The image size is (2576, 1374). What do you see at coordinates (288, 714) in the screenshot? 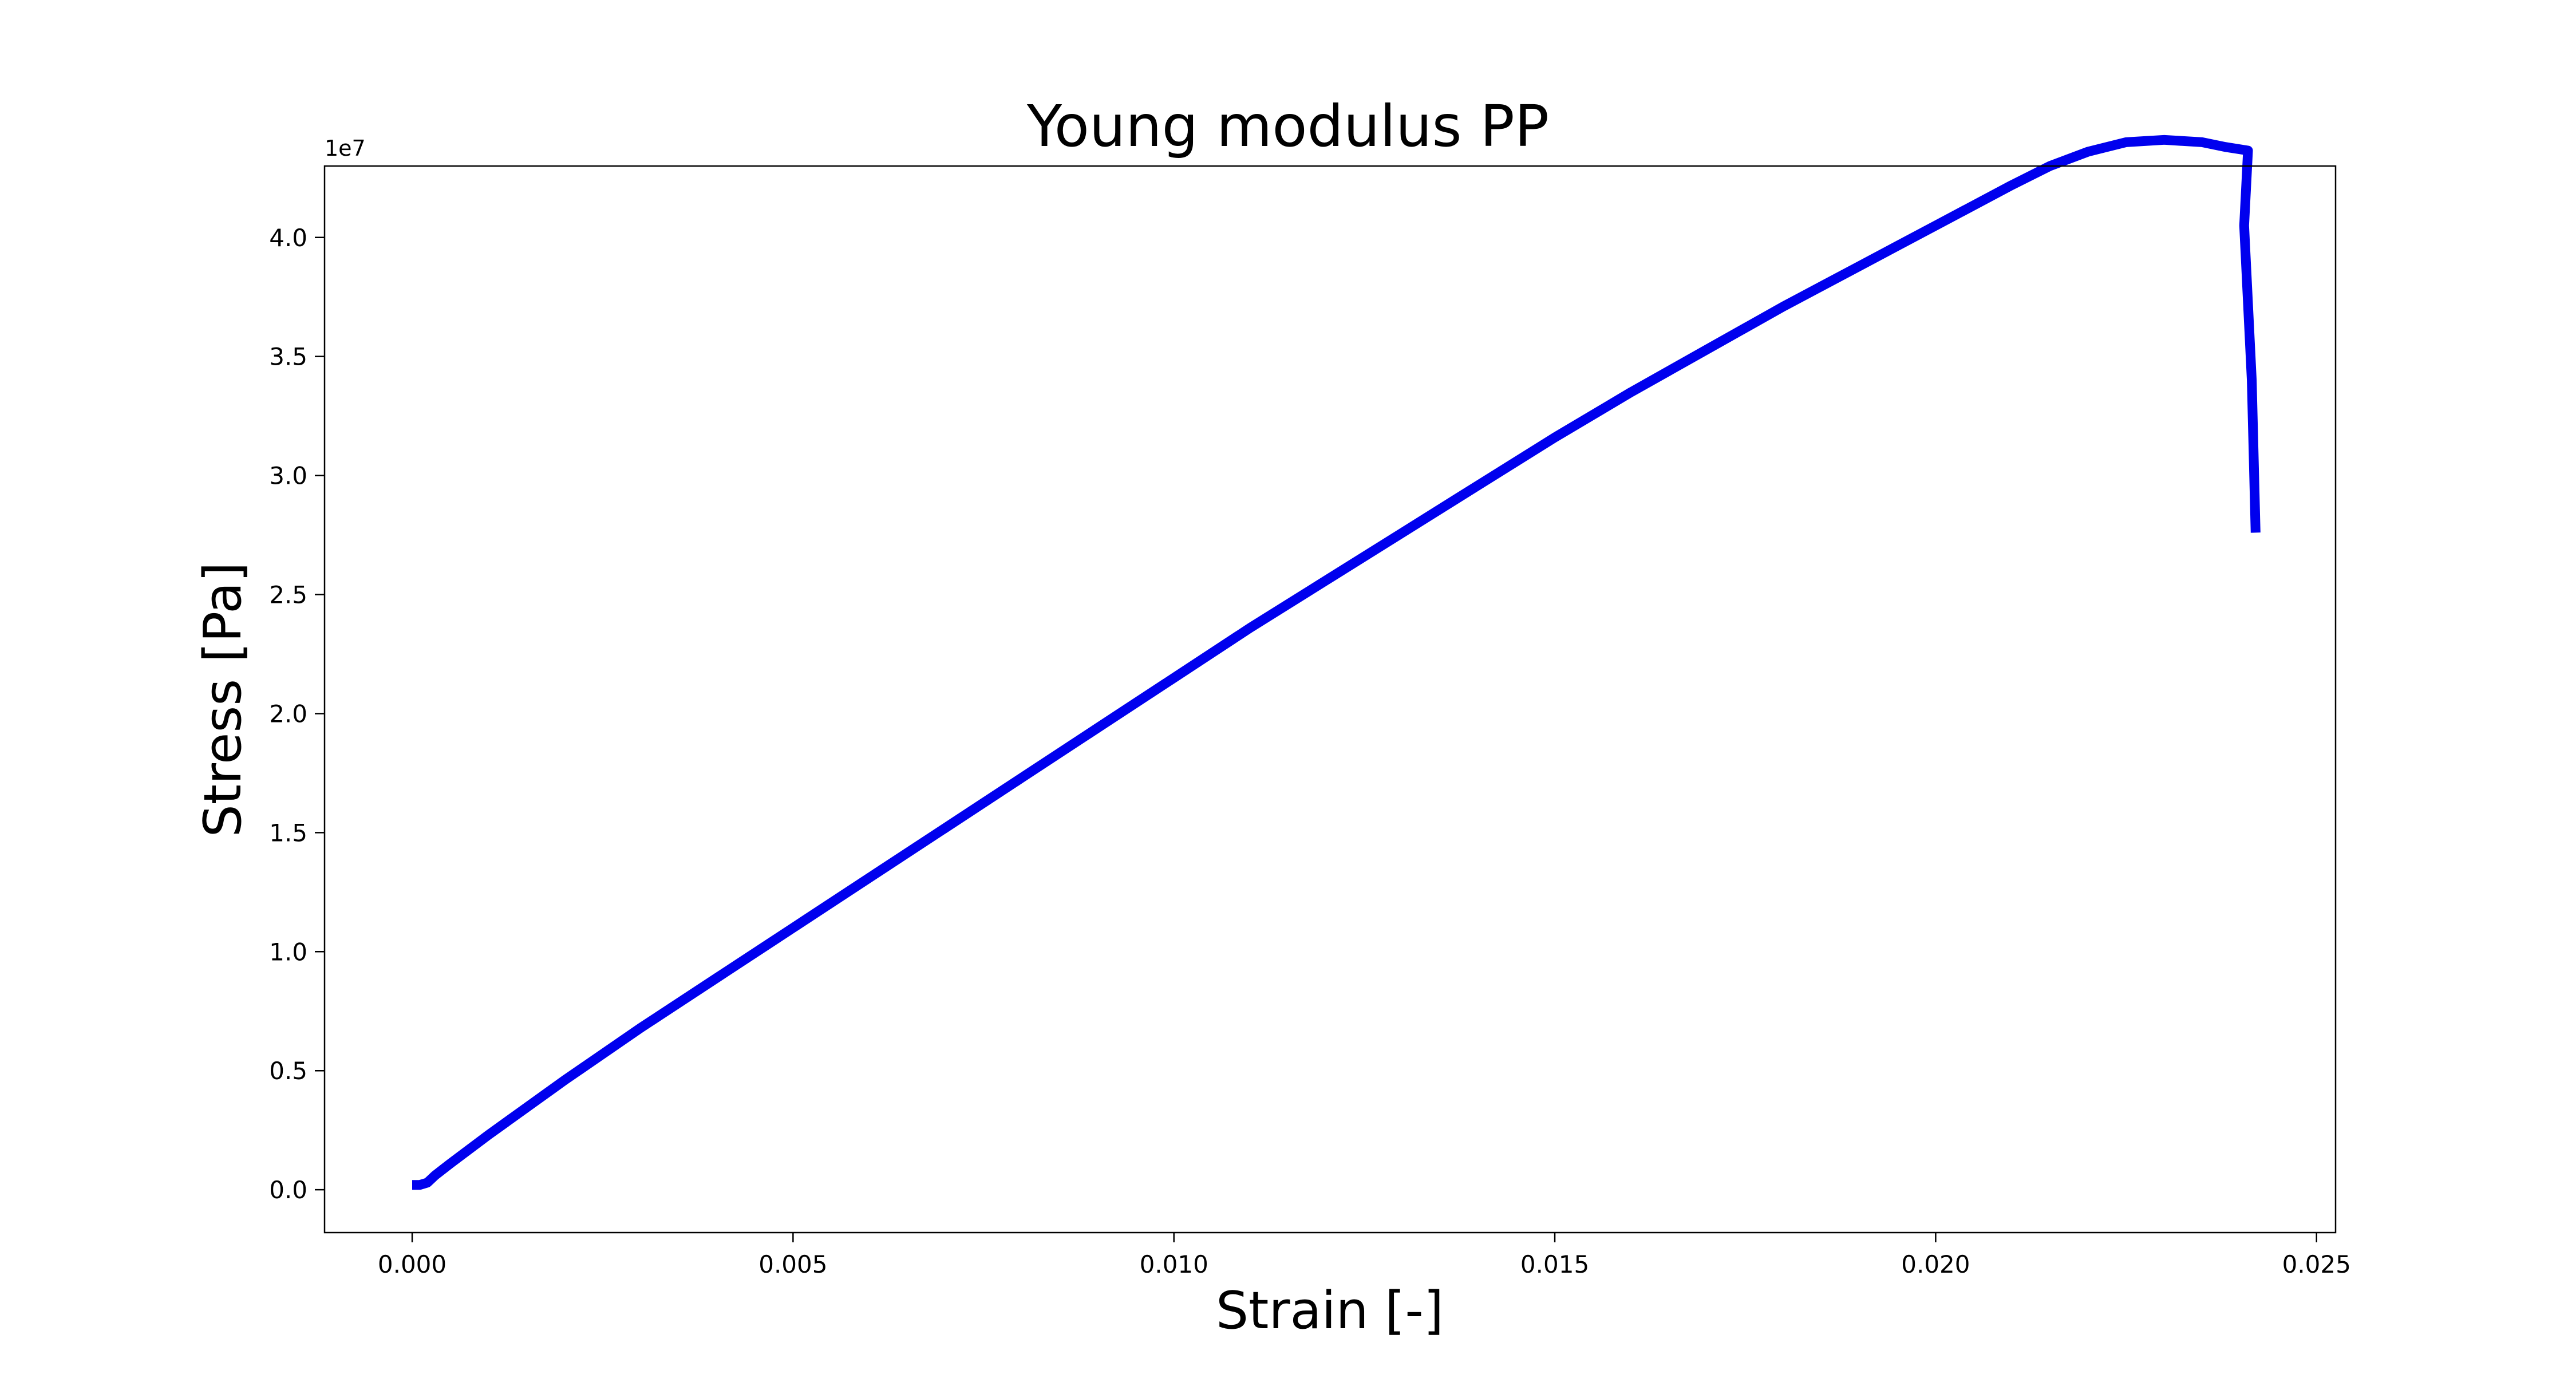
I see `y-tick-label: 2.0` at bounding box center [288, 714].